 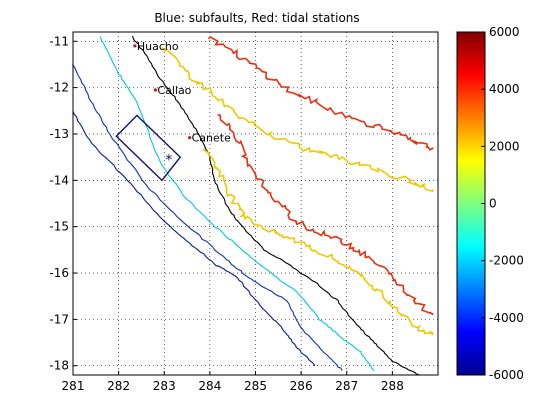 I want to click on x-tick-label: 282, so click(x=118, y=386).